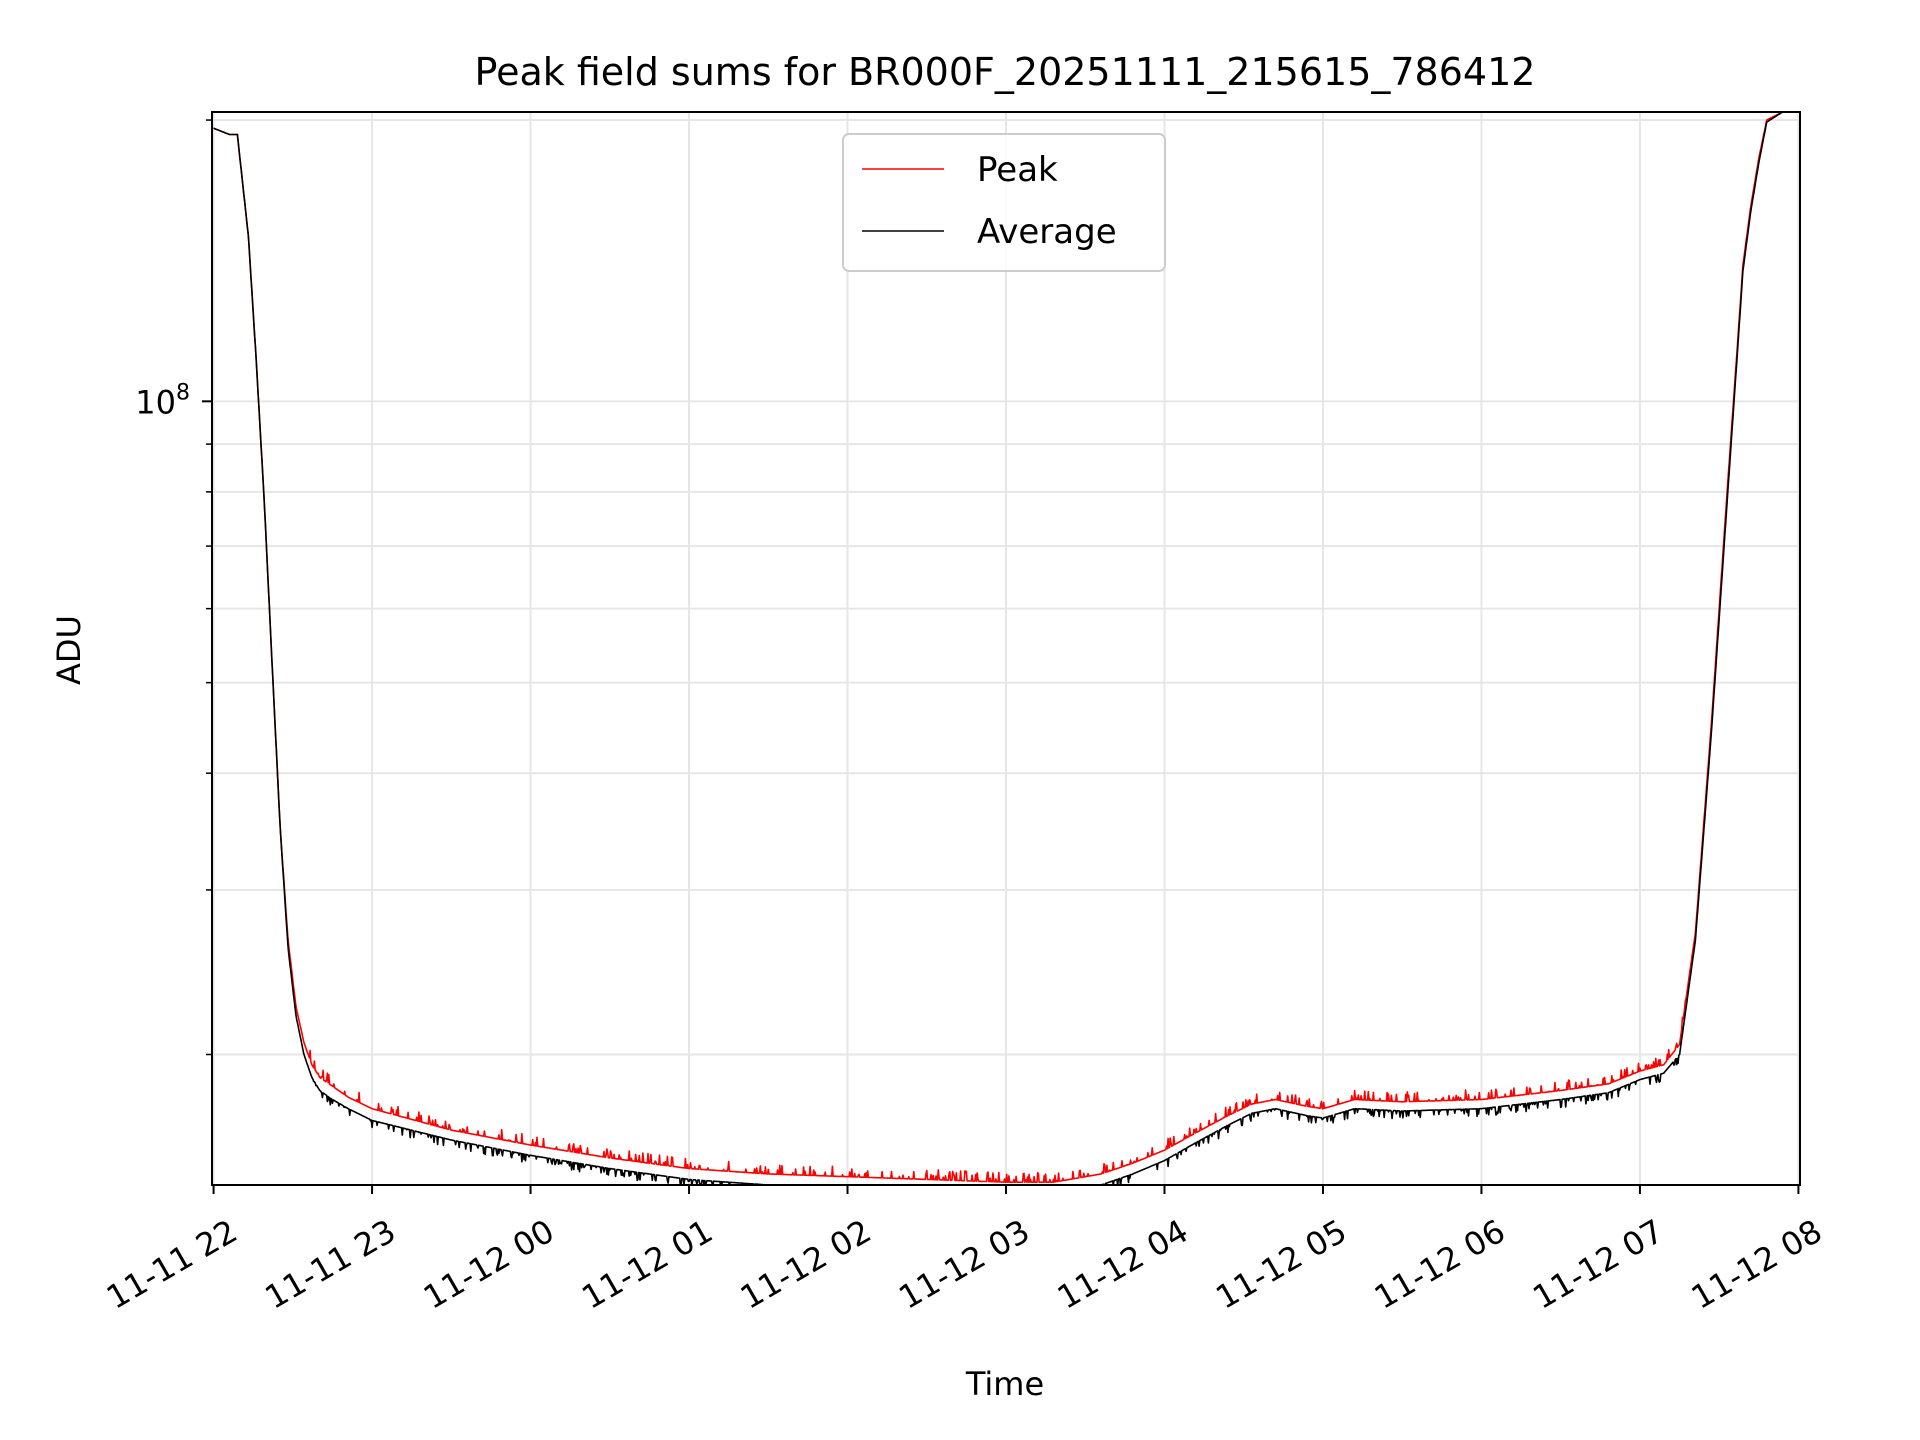 The width and height of the screenshot is (1920, 1440). What do you see at coordinates (1017, 170) in the screenshot?
I see `legend-peak-label: Peak` at bounding box center [1017, 170].